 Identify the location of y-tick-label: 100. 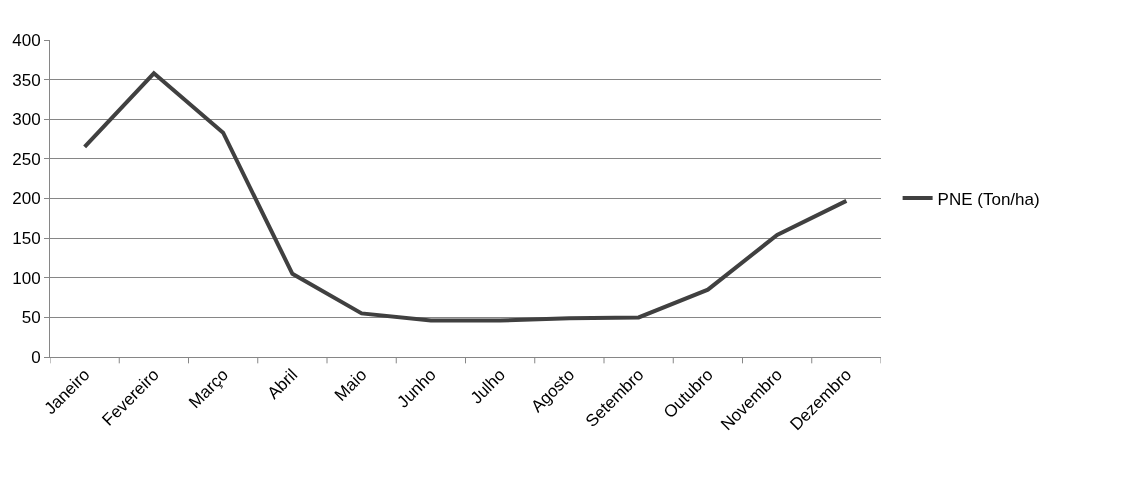
(26, 278).